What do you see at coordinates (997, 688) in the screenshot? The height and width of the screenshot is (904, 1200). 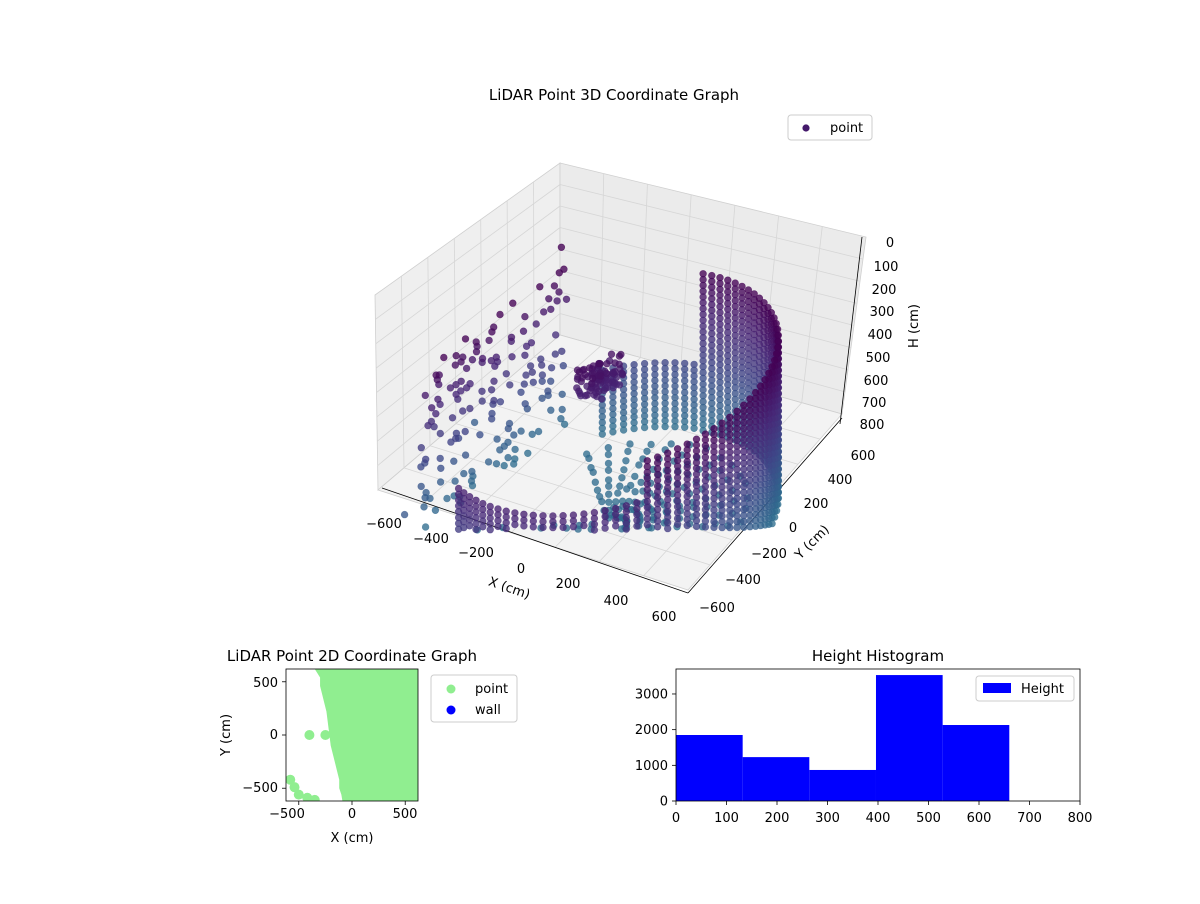 I see `legend-swatch-height` at bounding box center [997, 688].